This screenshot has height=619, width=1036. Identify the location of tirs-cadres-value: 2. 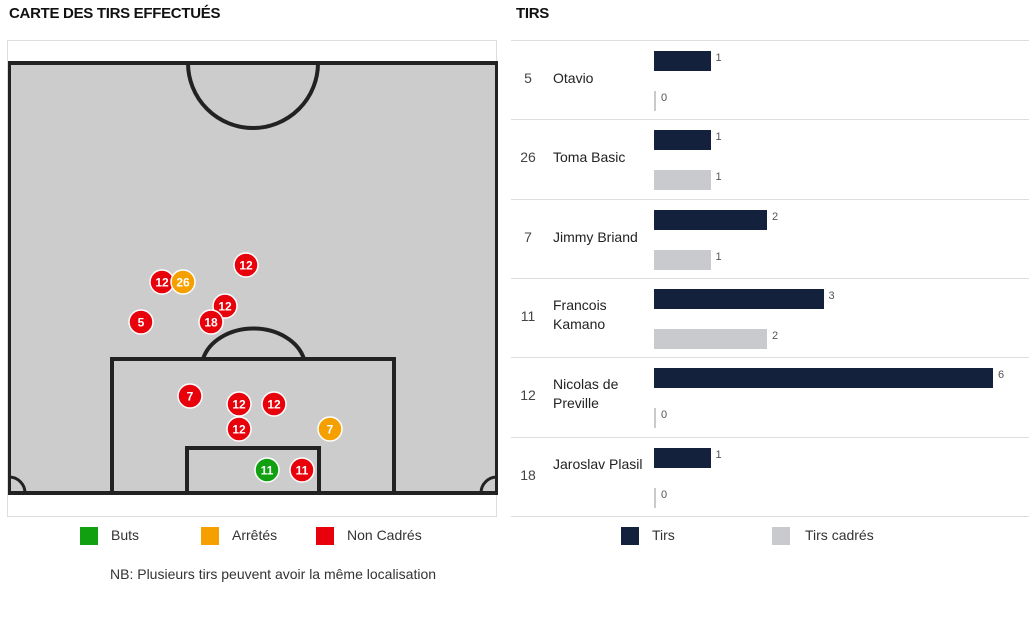
(775, 335).